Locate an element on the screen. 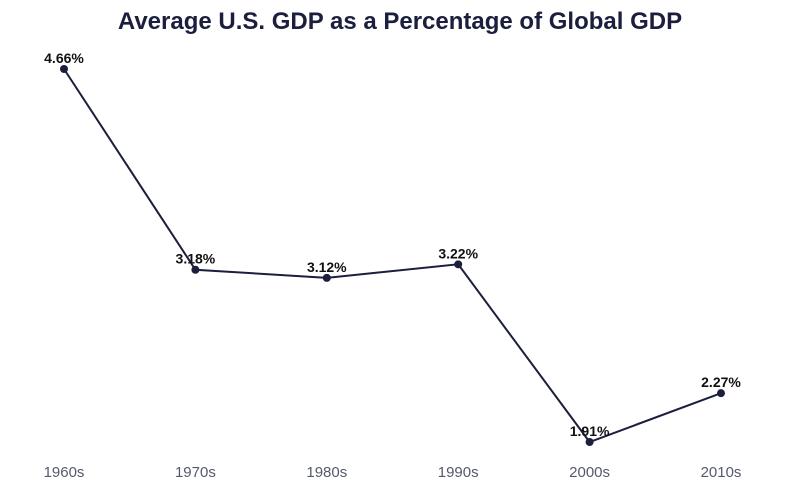 This screenshot has height=496, width=800. data-label-1960s: 4.66% is located at coordinates (64, 58).